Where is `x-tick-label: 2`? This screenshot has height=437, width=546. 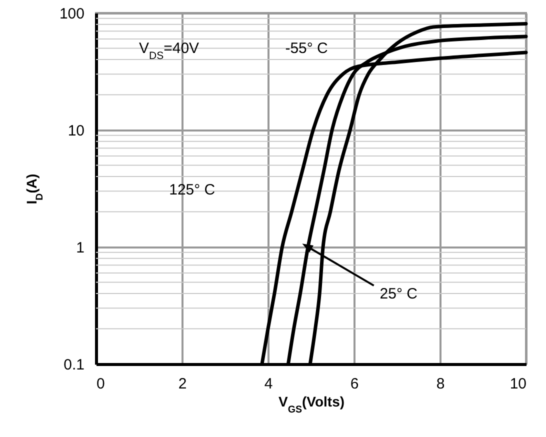 x-tick-label: 2 is located at coordinates (182, 384).